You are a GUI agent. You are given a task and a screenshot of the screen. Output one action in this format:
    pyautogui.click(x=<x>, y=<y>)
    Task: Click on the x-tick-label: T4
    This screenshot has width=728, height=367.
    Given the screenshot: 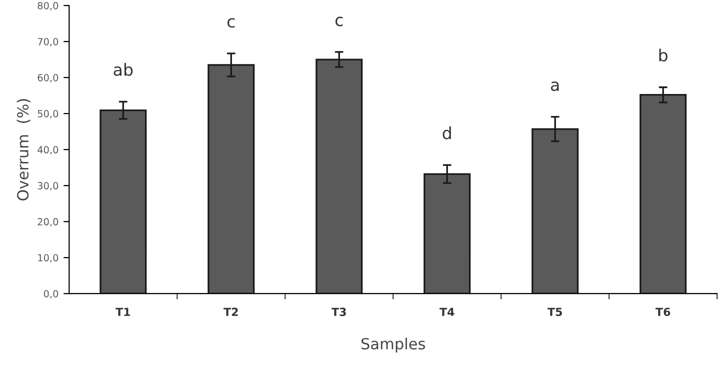 What is the action you would take?
    pyautogui.click(x=447, y=312)
    